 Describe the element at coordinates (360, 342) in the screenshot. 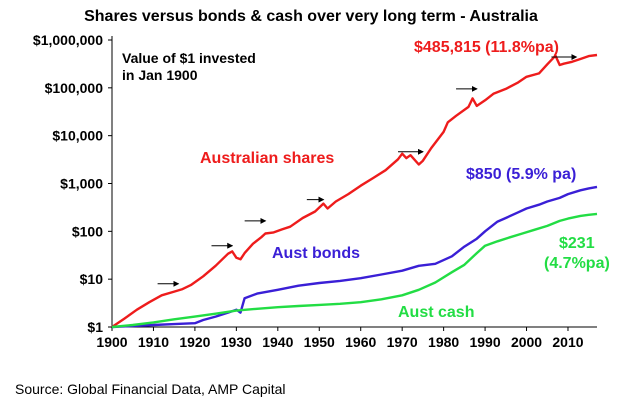

I see `x-tick-label: 1960` at that location.